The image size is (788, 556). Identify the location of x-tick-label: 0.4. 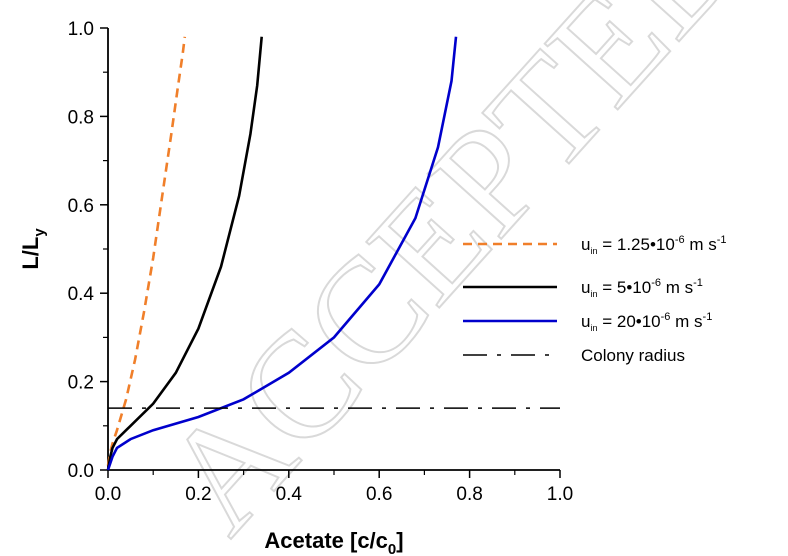
(289, 494).